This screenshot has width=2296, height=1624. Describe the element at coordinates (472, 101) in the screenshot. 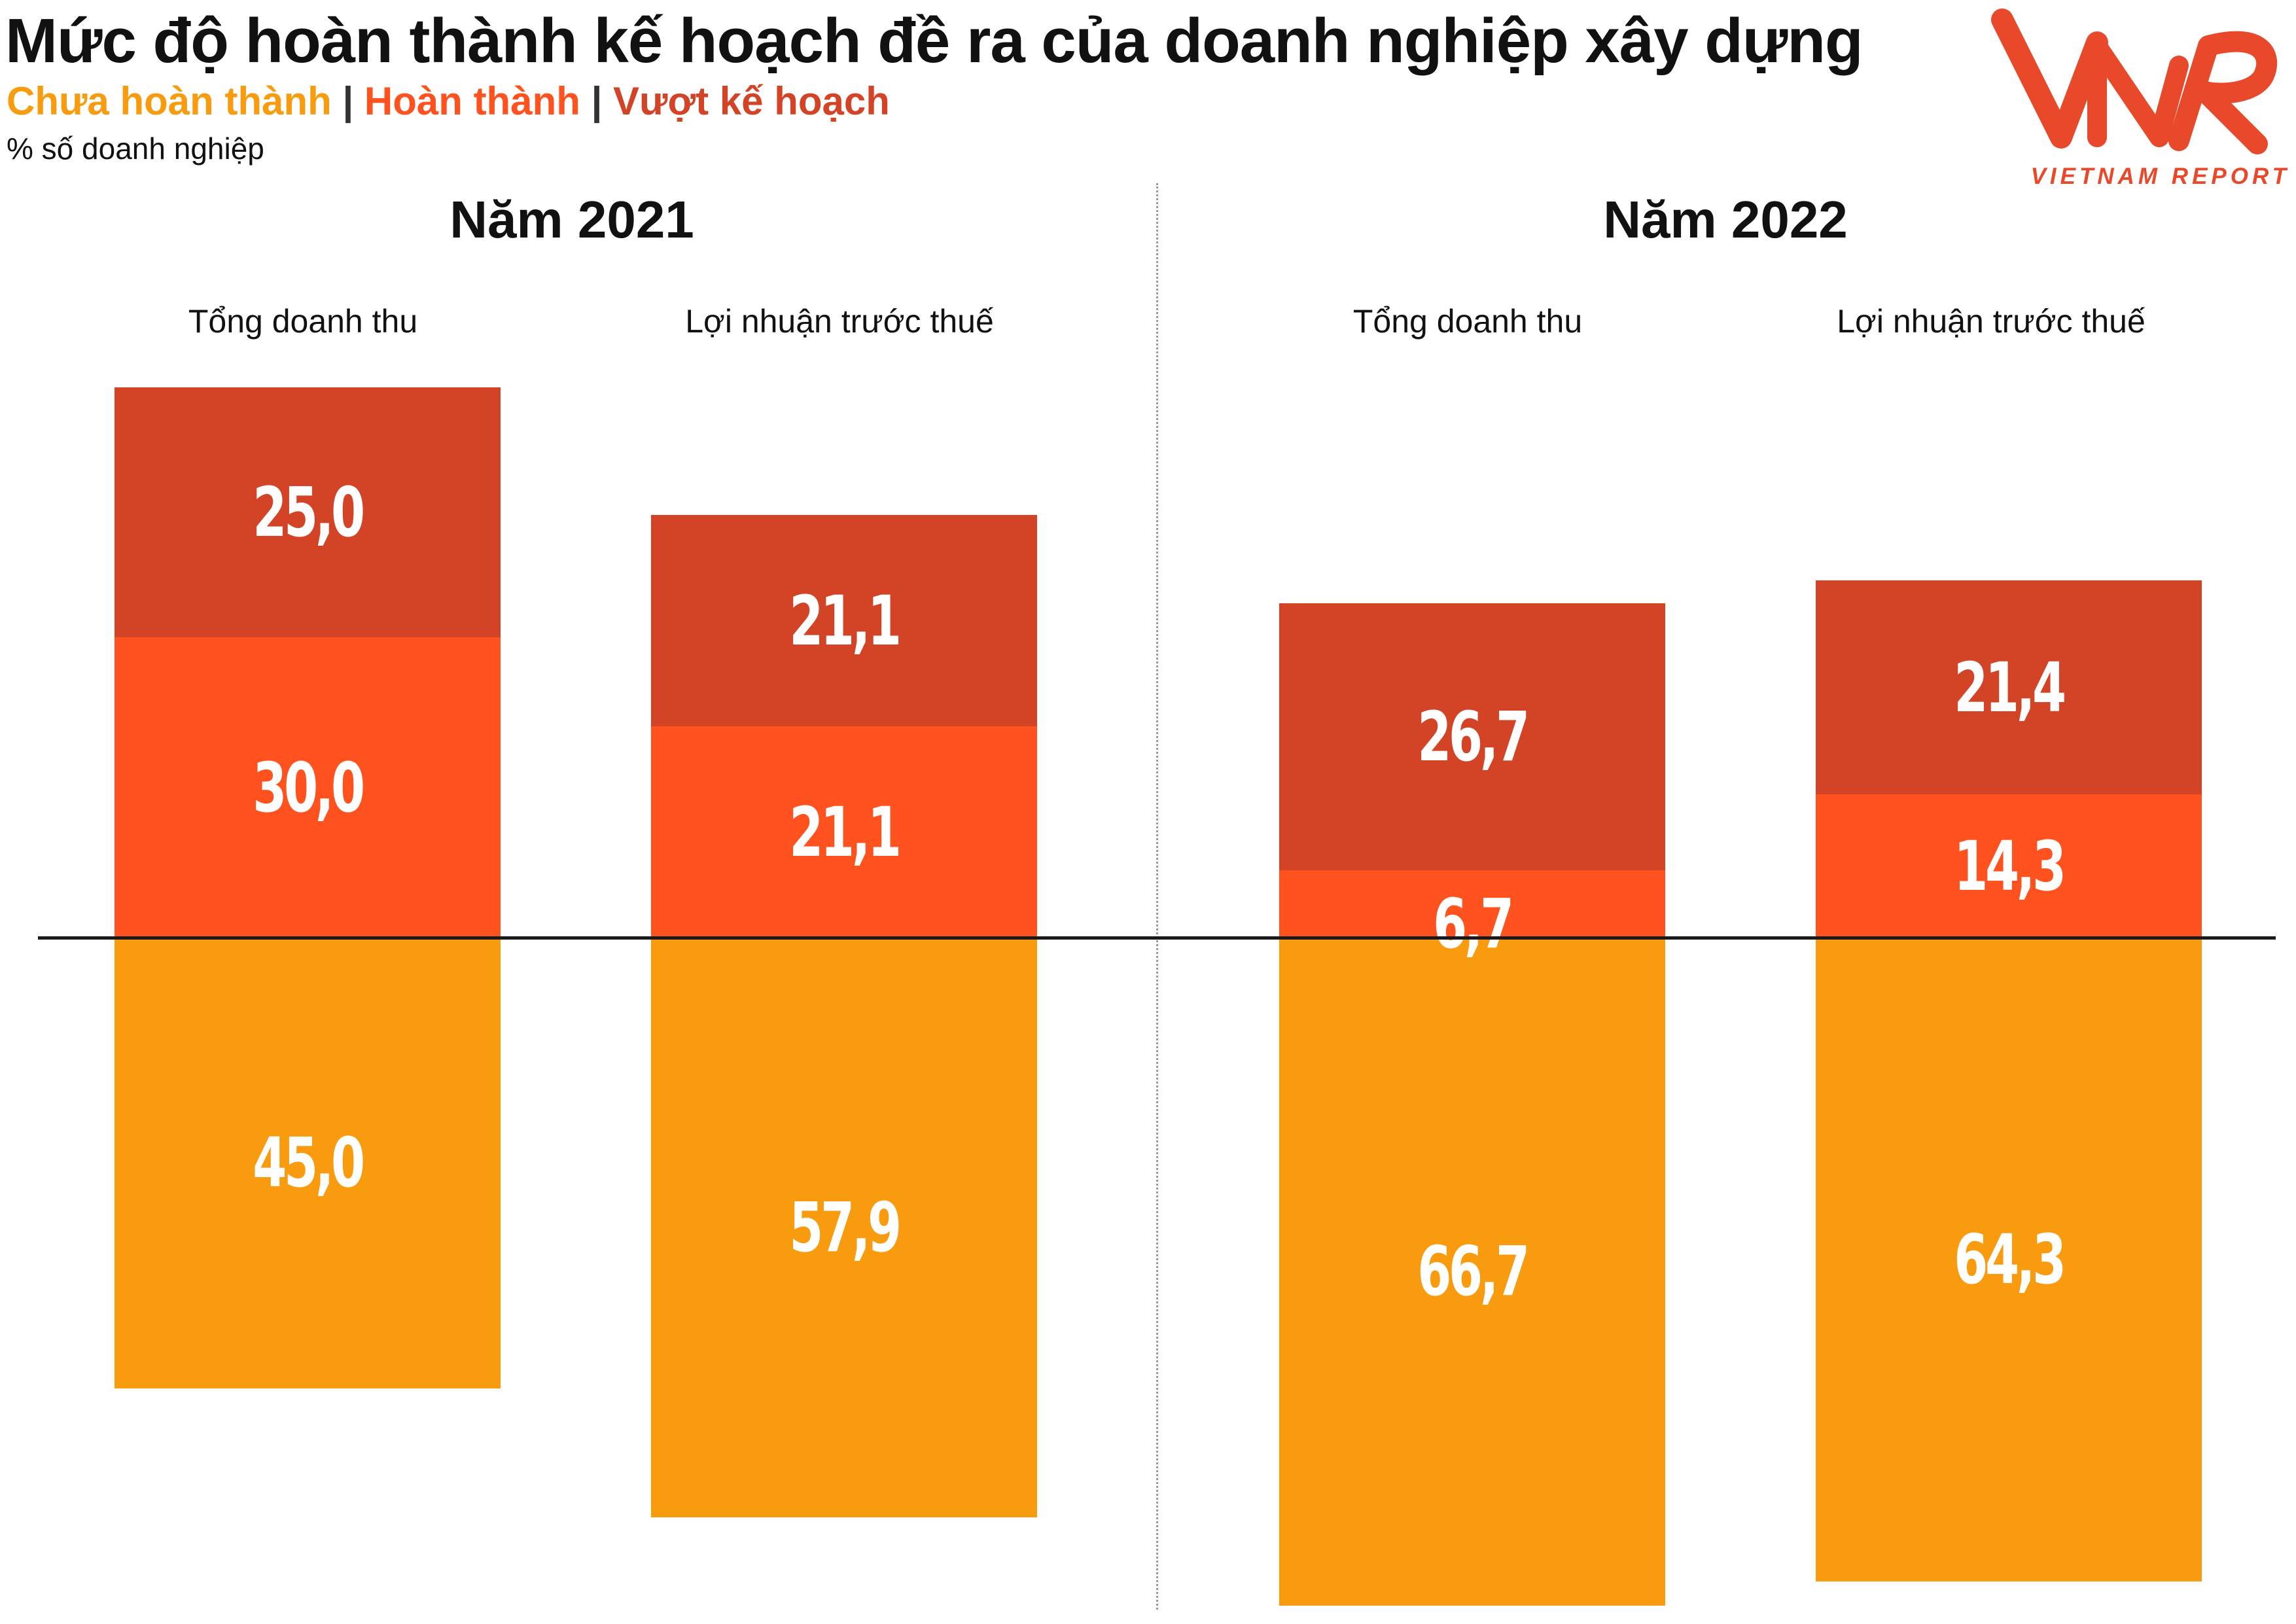

I see `legend-item-hoan-thanh: Hoàn thành` at that location.